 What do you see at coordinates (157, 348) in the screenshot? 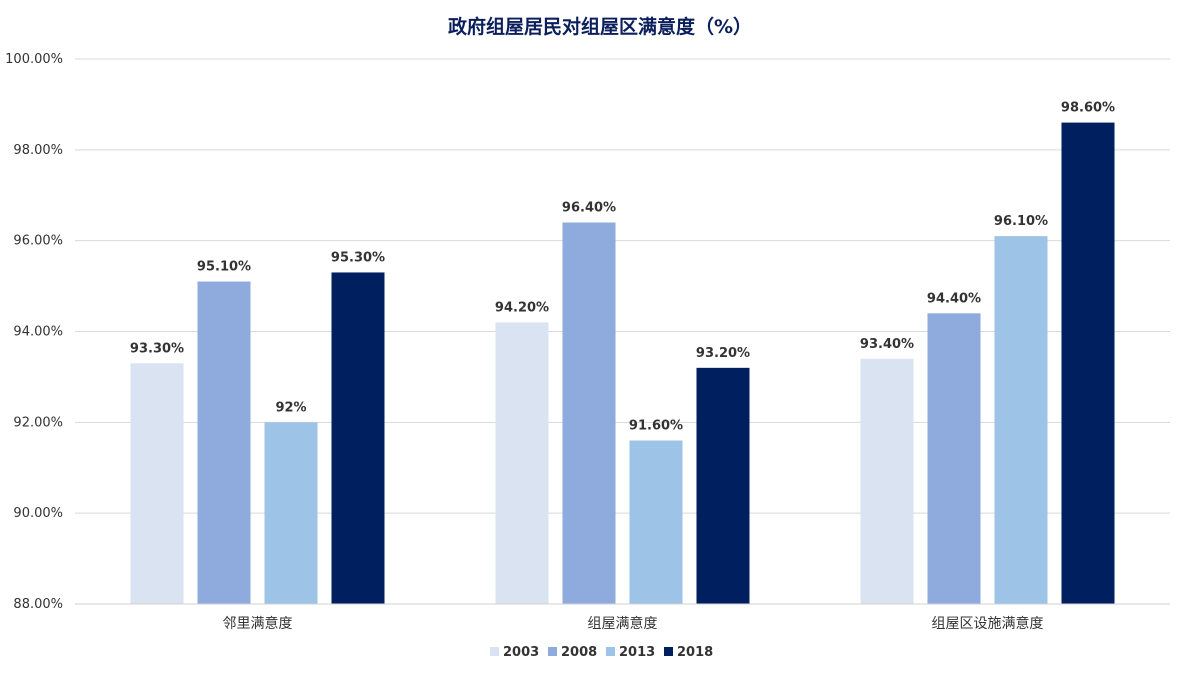
I see `data-label: 93.30%` at bounding box center [157, 348].